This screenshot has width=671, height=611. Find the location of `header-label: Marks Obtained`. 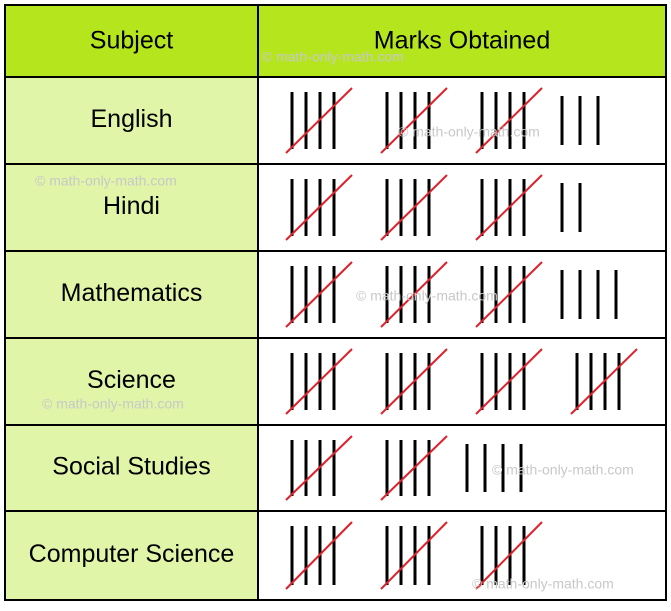

header-label: Marks Obtained is located at coordinates (462, 41).